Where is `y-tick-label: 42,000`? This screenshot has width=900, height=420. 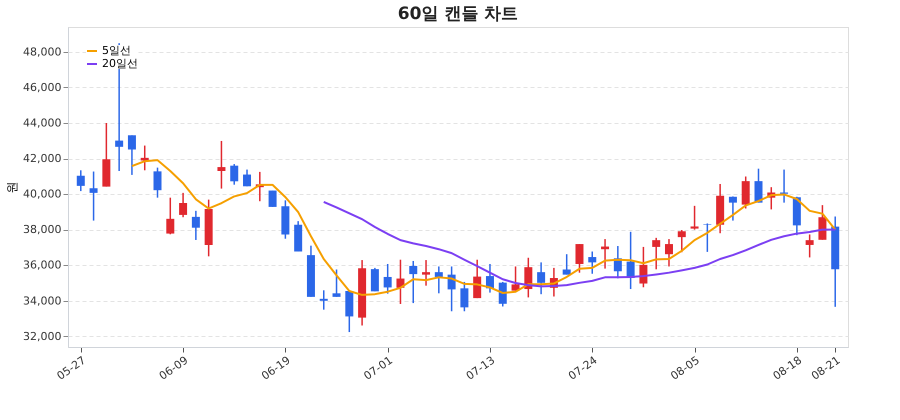
y-tick-label: 42,000 is located at coordinates (42, 159).